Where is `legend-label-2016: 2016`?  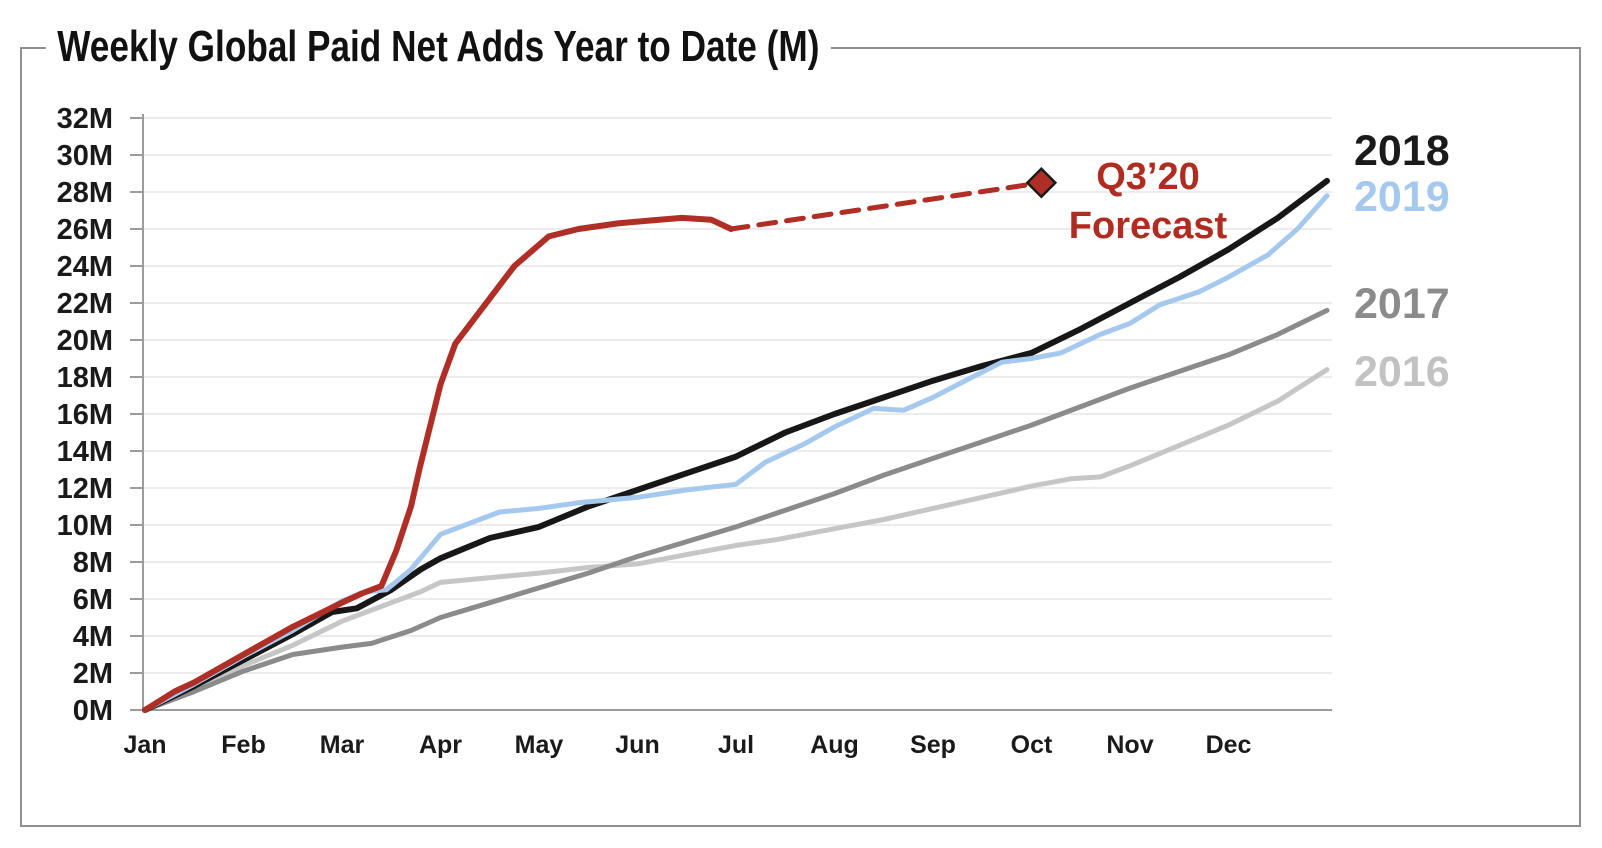 legend-label-2016: 2016 is located at coordinates (1402, 372).